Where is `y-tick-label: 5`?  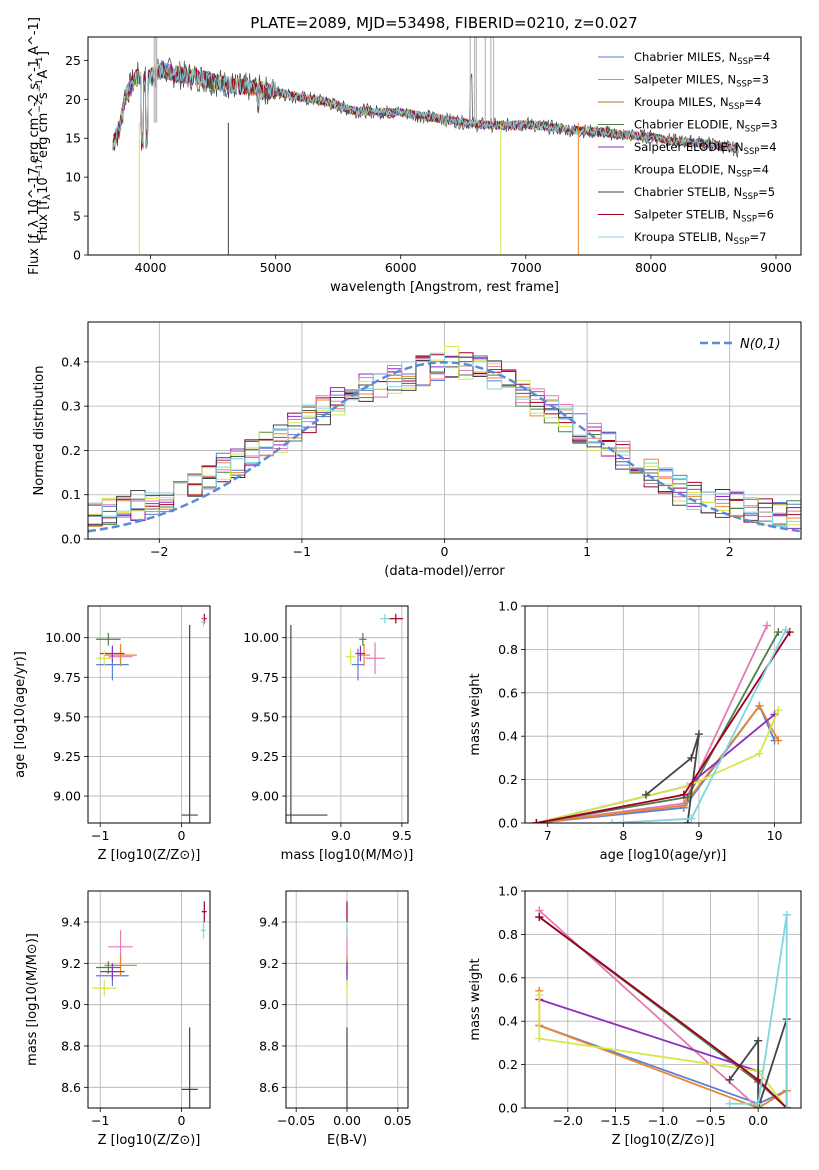 y-tick-label: 5 is located at coordinates (77, 216).